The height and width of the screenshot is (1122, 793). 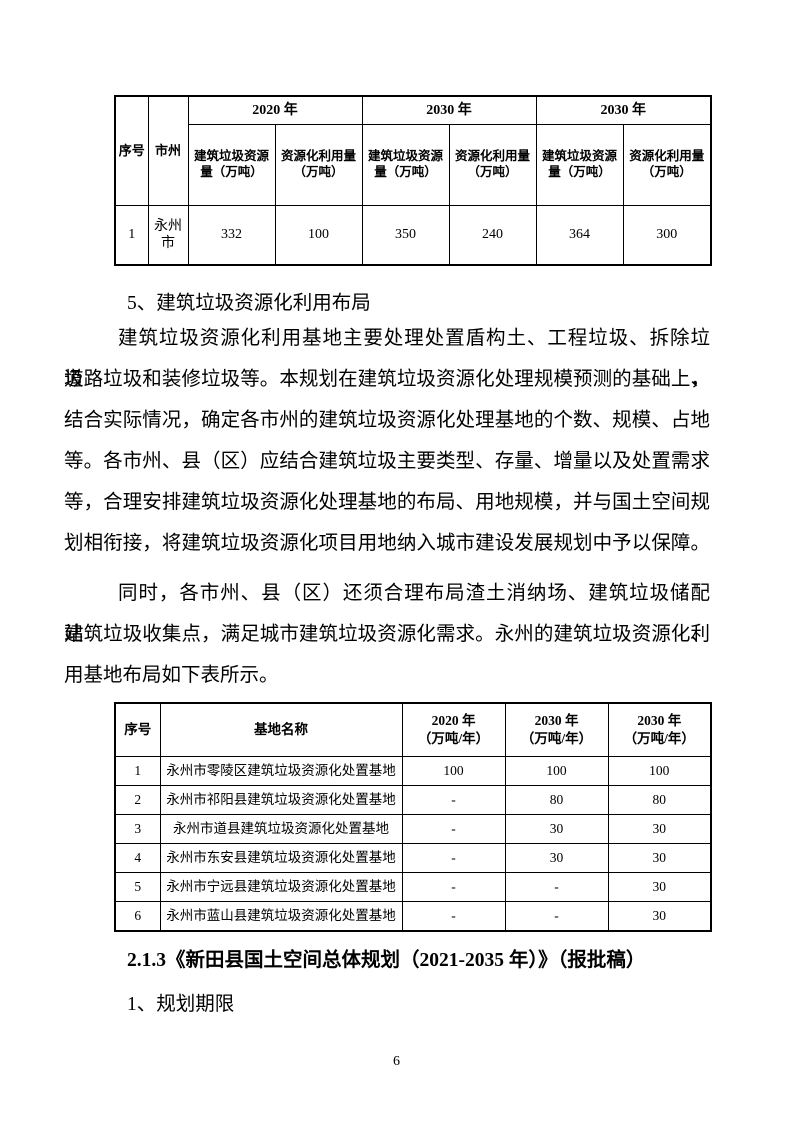 What do you see at coordinates (453, 729) in the screenshot?
I see `header-2020: 2020 年 （万吨/年）` at bounding box center [453, 729].